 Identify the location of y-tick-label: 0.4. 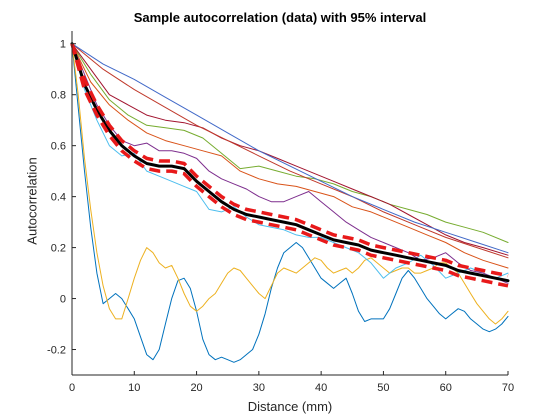
(58, 198).